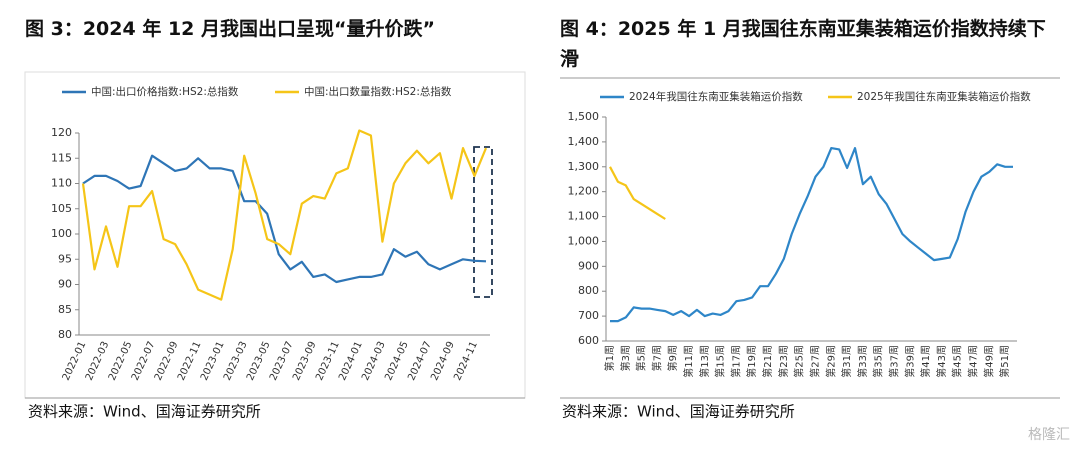  I want to click on chart-title: 图 3：2024 年 12 月我国出口呈现“量升价跌”, so click(230, 29).